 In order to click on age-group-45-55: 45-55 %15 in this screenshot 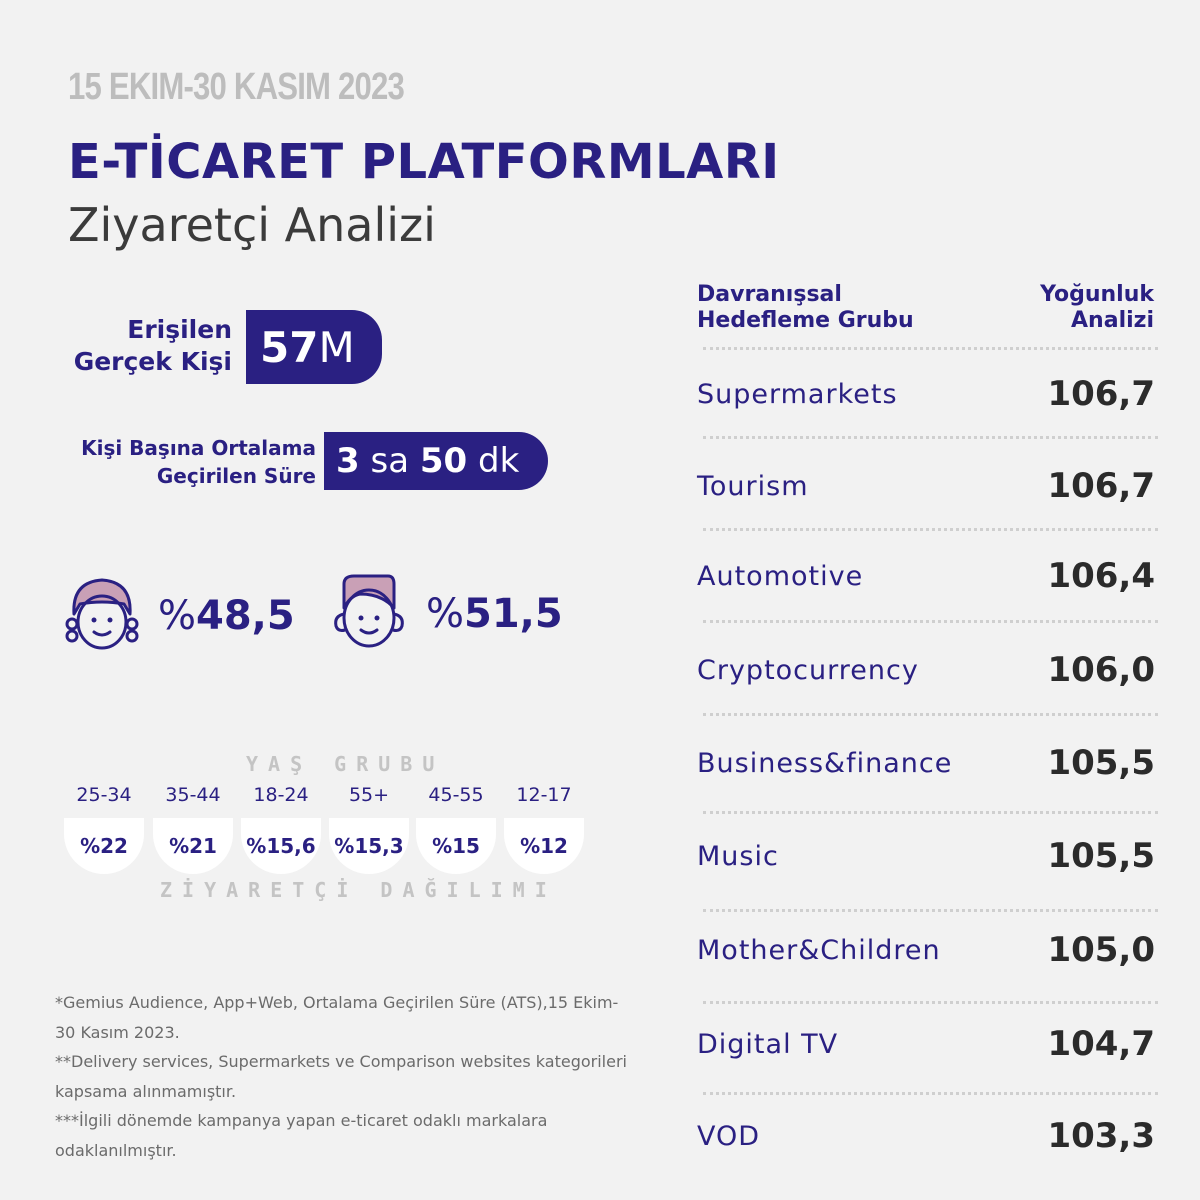, I will do `click(456, 829)`.